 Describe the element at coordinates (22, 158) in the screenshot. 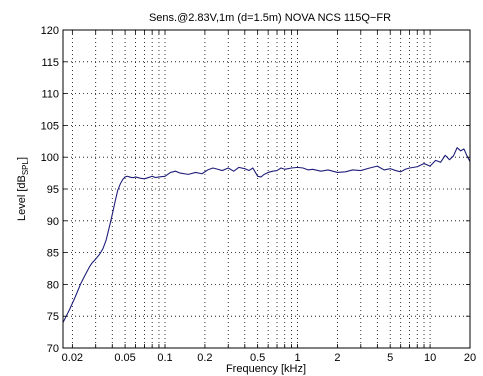

I see `y-axis-label-suffix: ]` at that location.